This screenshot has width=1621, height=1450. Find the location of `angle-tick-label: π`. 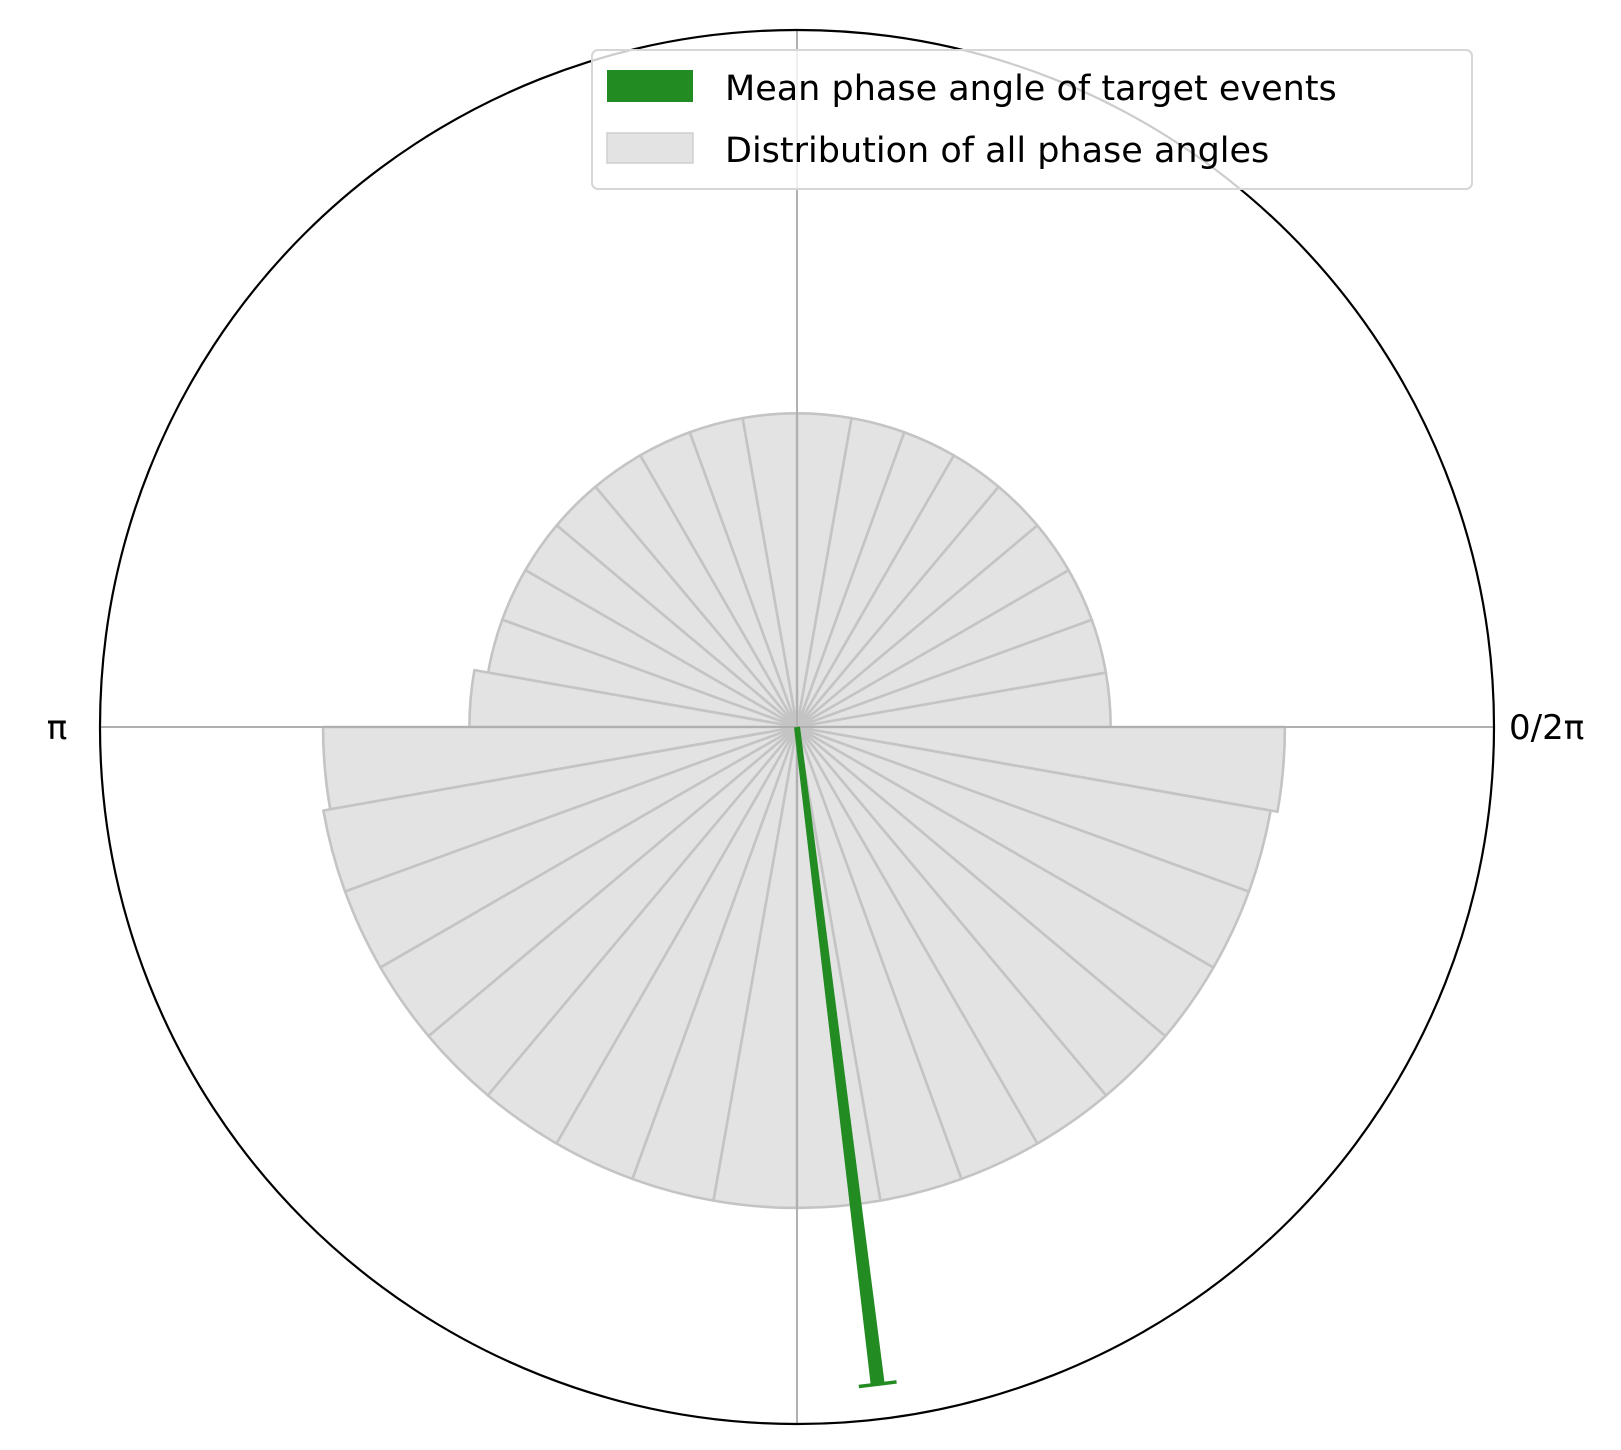

angle-tick-label: π is located at coordinates (57, 728).